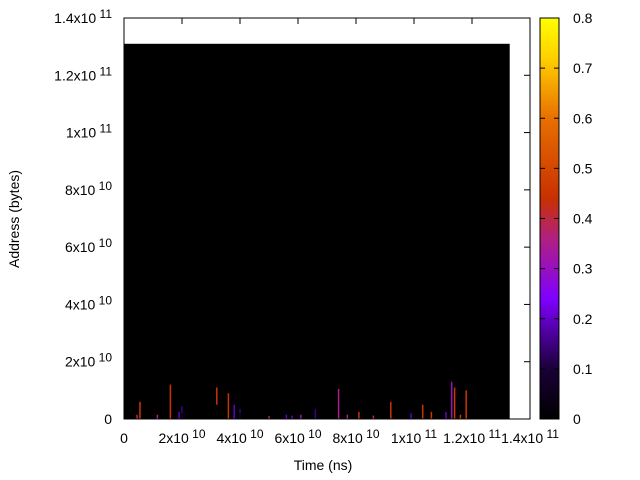 This screenshot has height=480, width=640. What do you see at coordinates (583, 168) in the screenshot?
I see `colorbar-tick-label: 0.5` at bounding box center [583, 168].